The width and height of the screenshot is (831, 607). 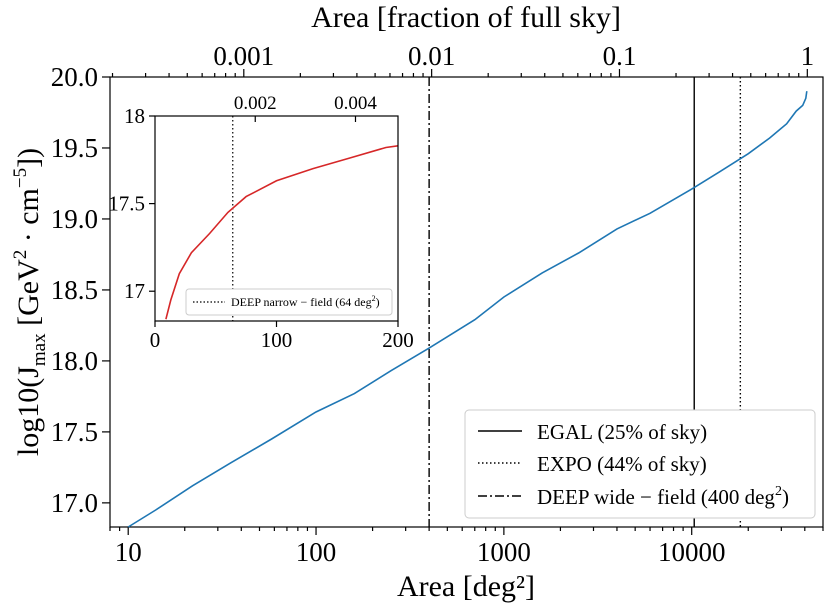 I want to click on inset-legend-box, so click(x=289, y=302).